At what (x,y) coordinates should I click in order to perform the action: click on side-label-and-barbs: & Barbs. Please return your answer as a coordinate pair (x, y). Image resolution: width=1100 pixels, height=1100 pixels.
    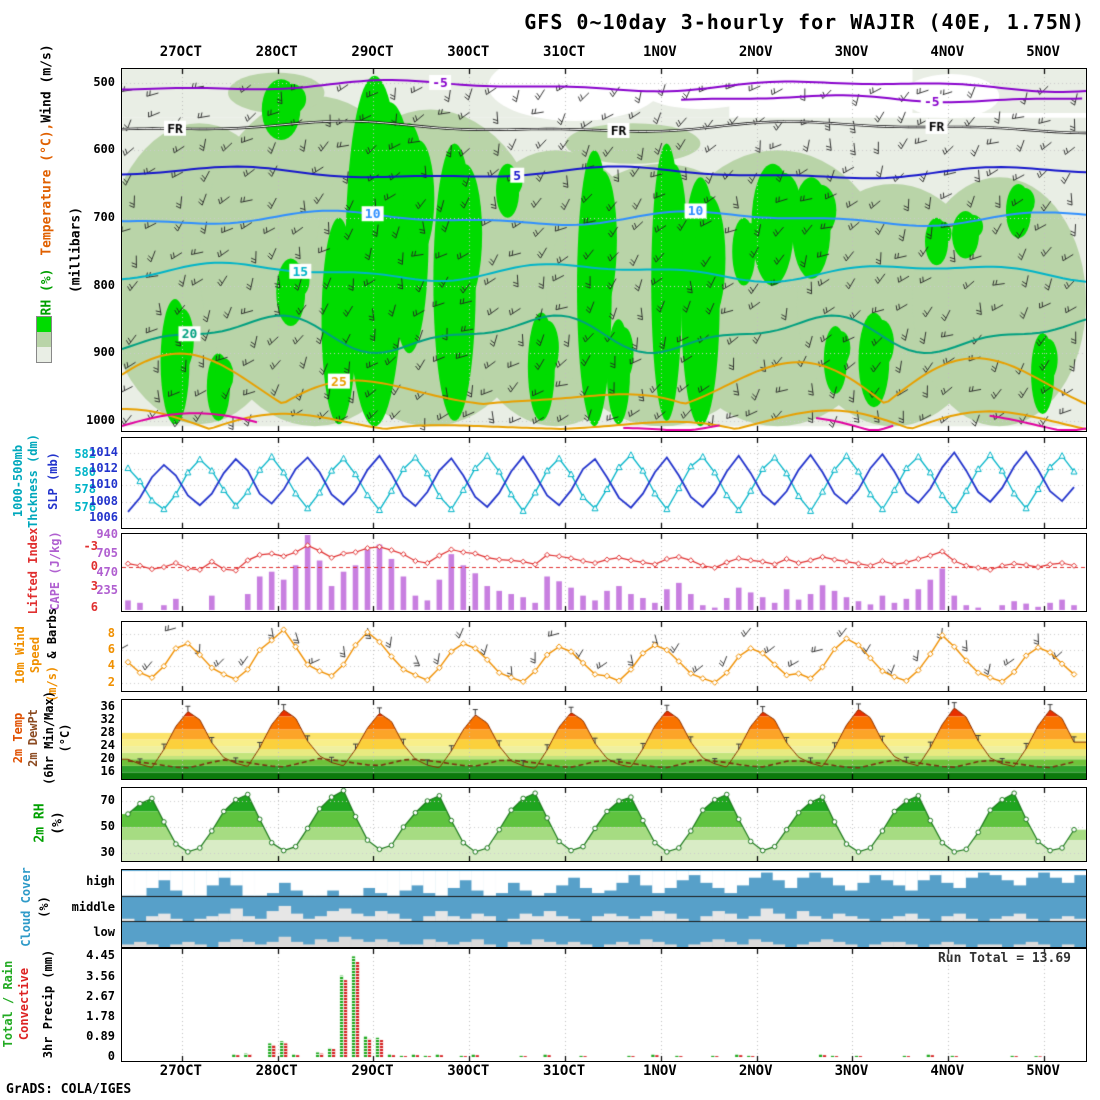
    Looking at the image, I should click on (52, 637).